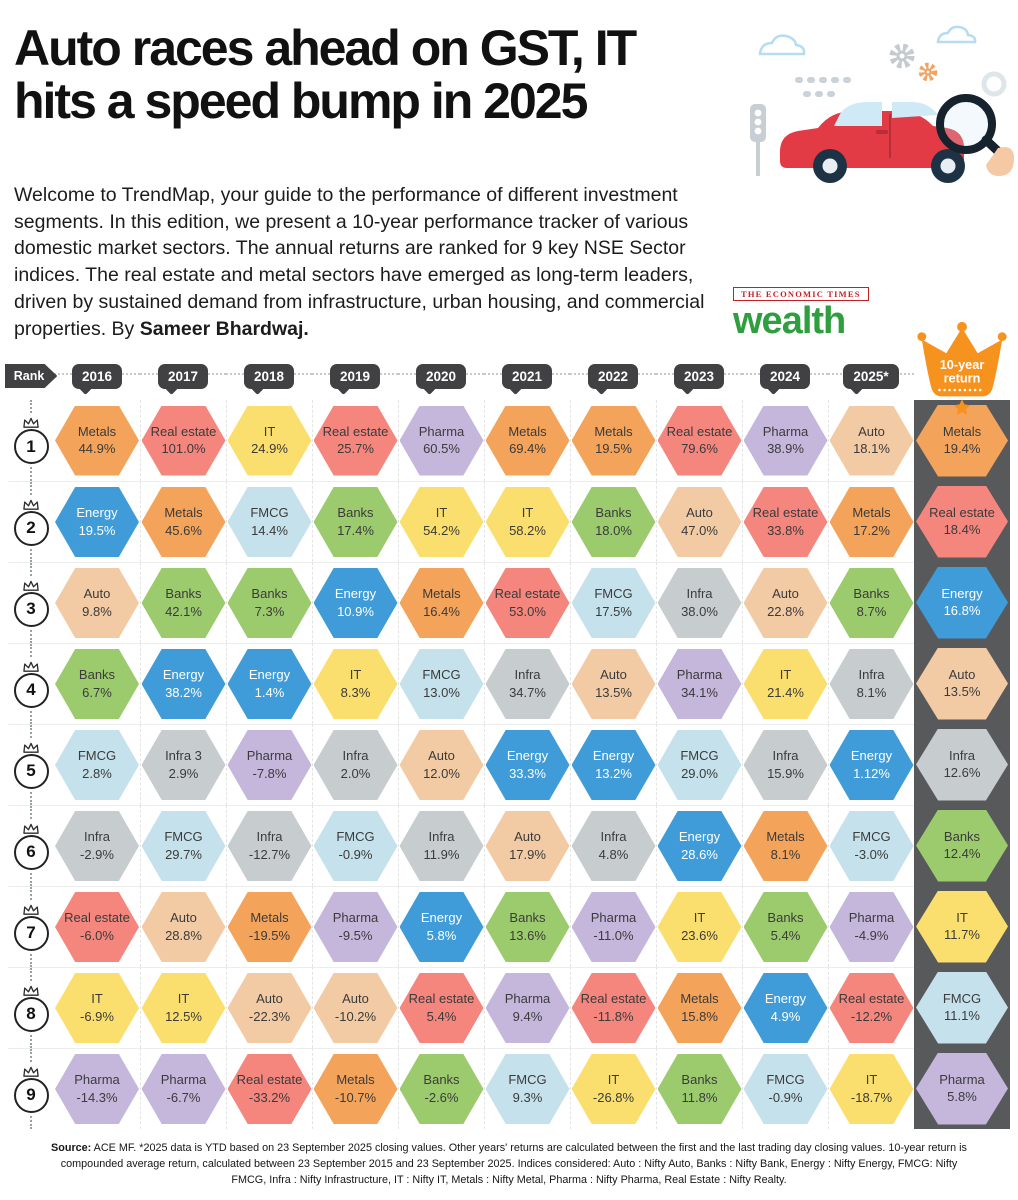 This screenshot has width=1018, height=1200. What do you see at coordinates (872, 142) in the screenshot?
I see `car-icon` at bounding box center [872, 142].